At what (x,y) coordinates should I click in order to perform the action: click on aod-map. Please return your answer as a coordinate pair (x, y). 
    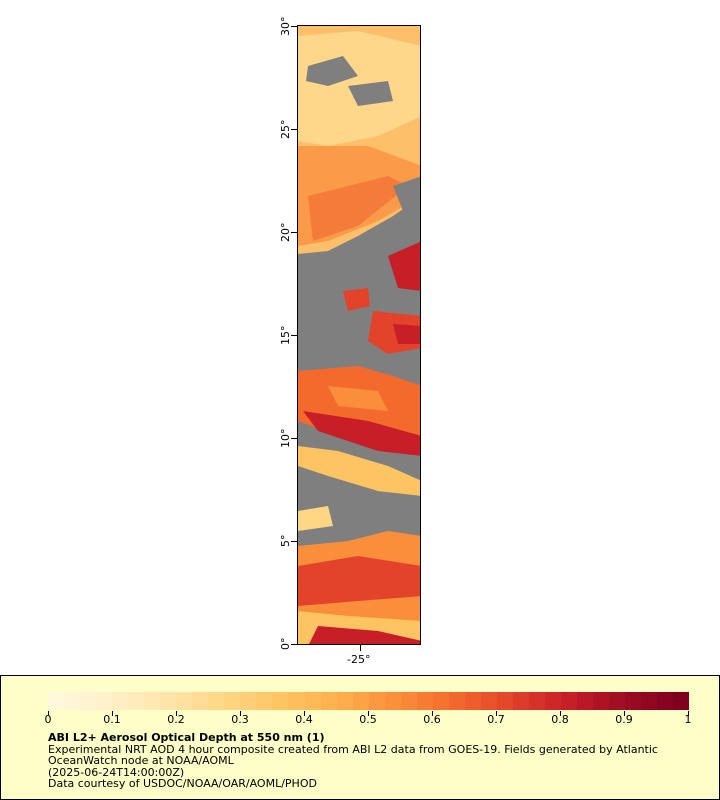
    Looking at the image, I should click on (359, 335).